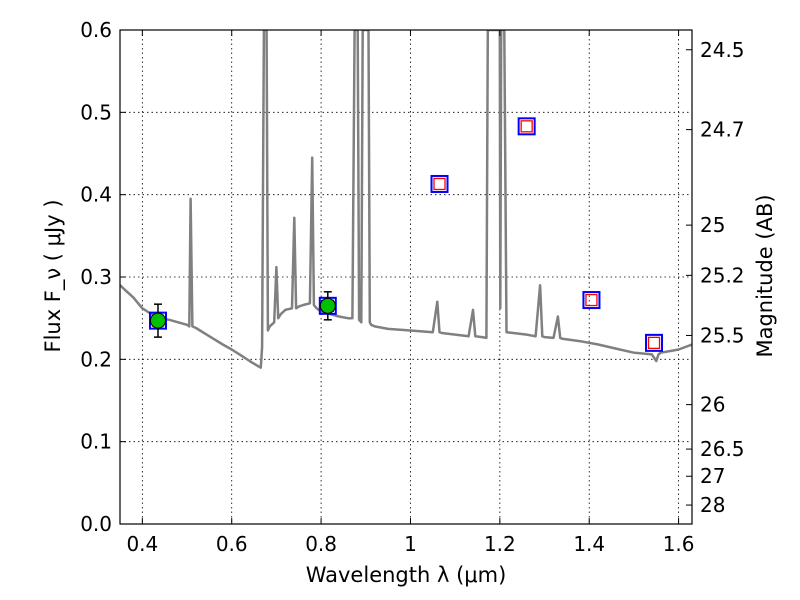 This screenshot has height=600, width=800. Describe the element at coordinates (96, 524) in the screenshot. I see `y-tick-label: 0.0` at that location.